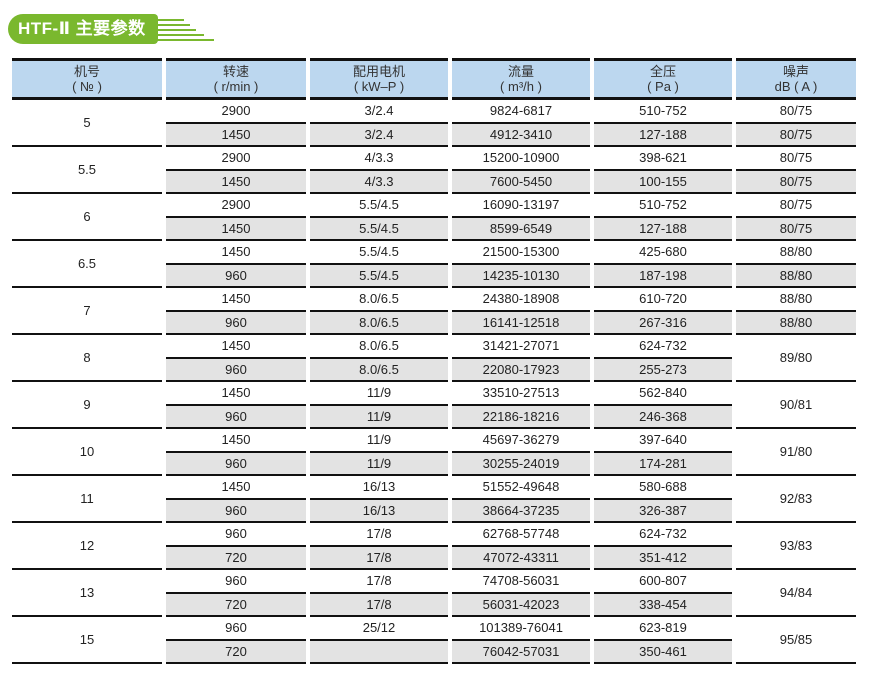 The width and height of the screenshot is (870, 678). I want to click on pressure-cell: 623-819, so click(663, 629).